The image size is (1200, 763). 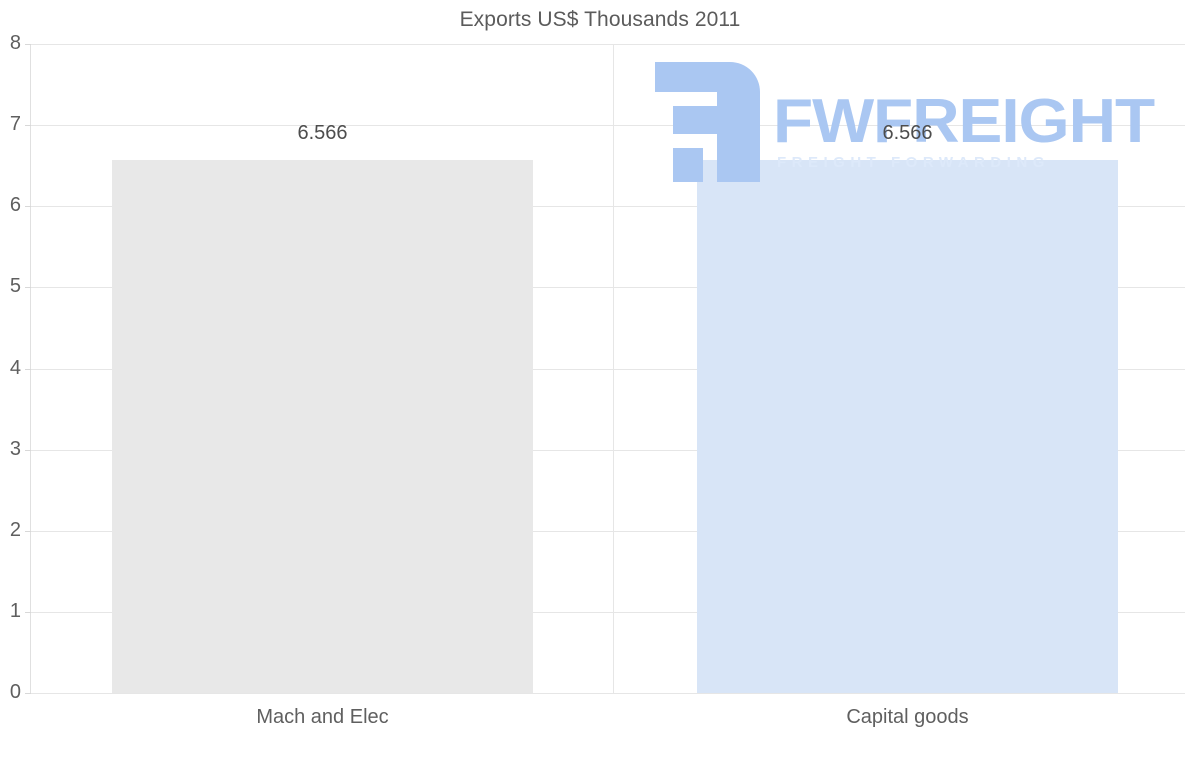 I want to click on y-tick-label-0: 0, so click(x=15, y=692).